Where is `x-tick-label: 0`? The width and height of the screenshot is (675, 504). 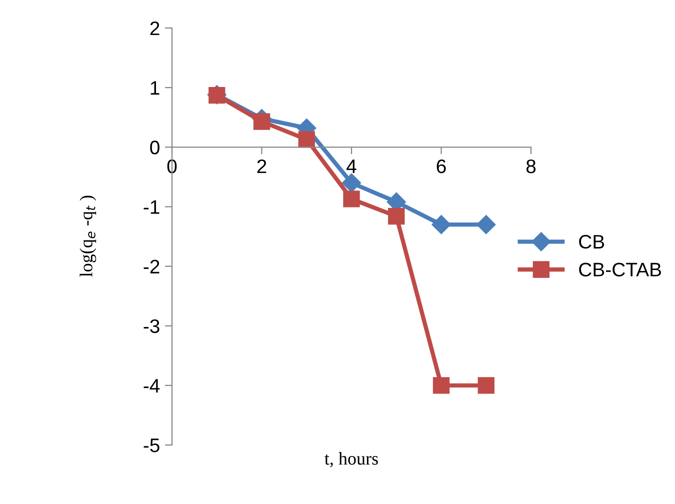
x-tick-label: 0 is located at coordinates (172, 166).